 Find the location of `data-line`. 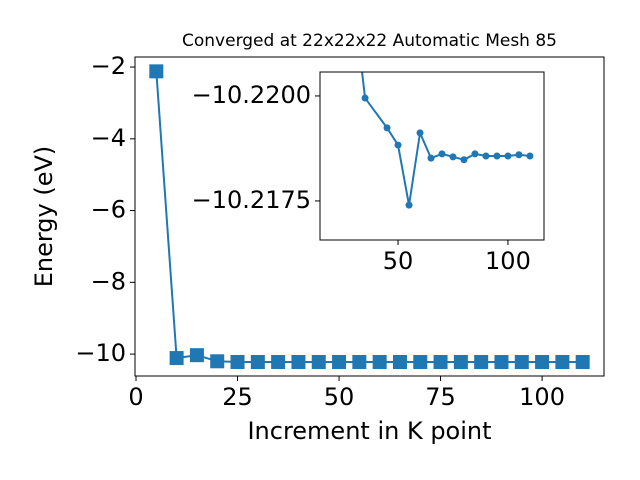

data-line is located at coordinates (446, 139).